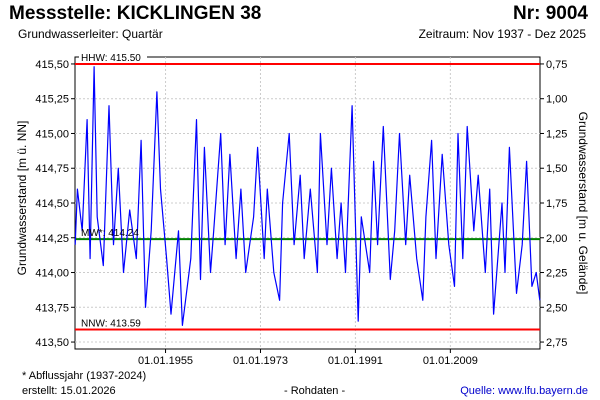 The height and width of the screenshot is (400, 600). I want to click on x-tick-label: 01.01.1955, so click(165, 361).